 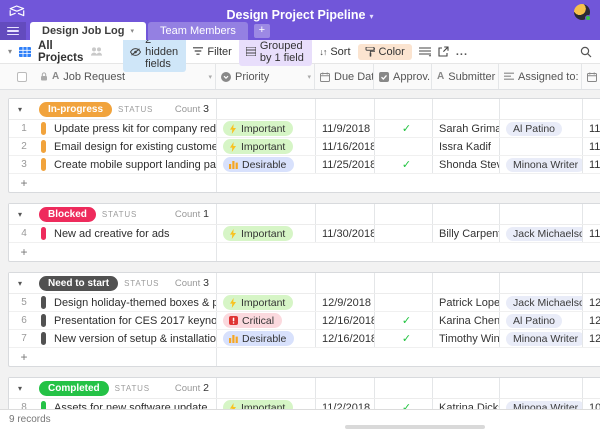 What do you see at coordinates (540, 302) in the screenshot?
I see `assigned-cell: Jack MichaelsonAl Pa` at bounding box center [540, 302].